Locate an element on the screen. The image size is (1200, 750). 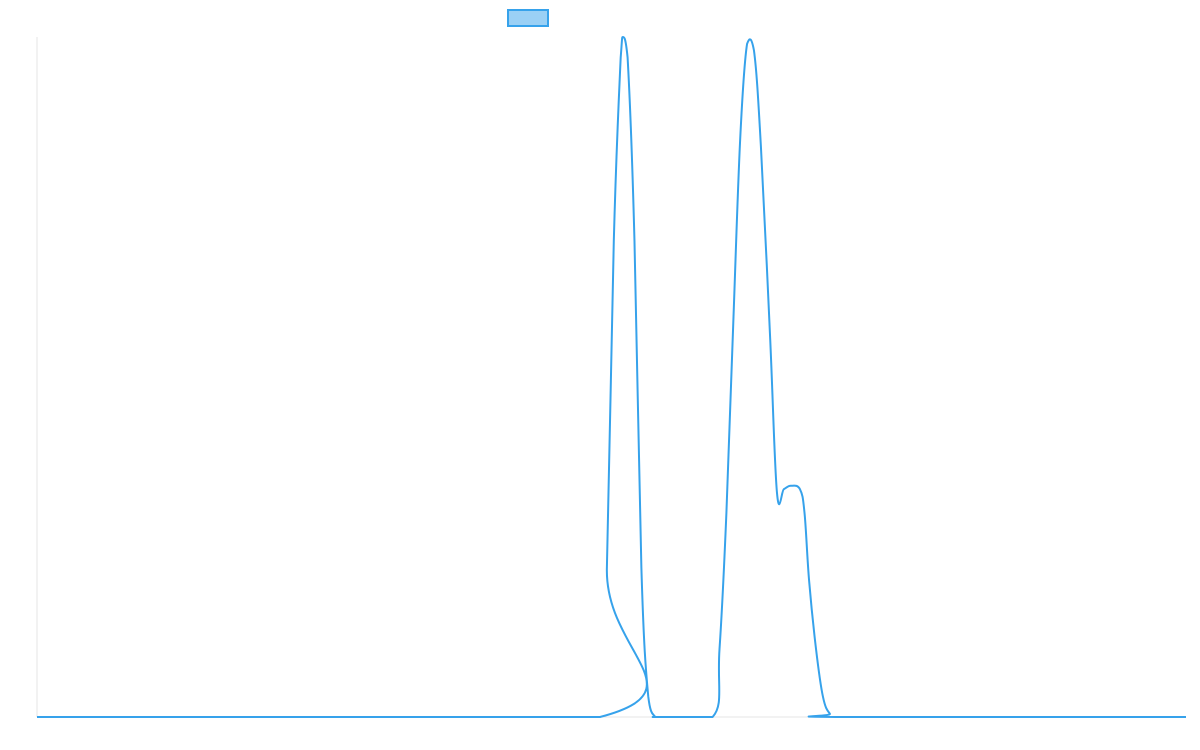
legend-swatch is located at coordinates (528, 18).